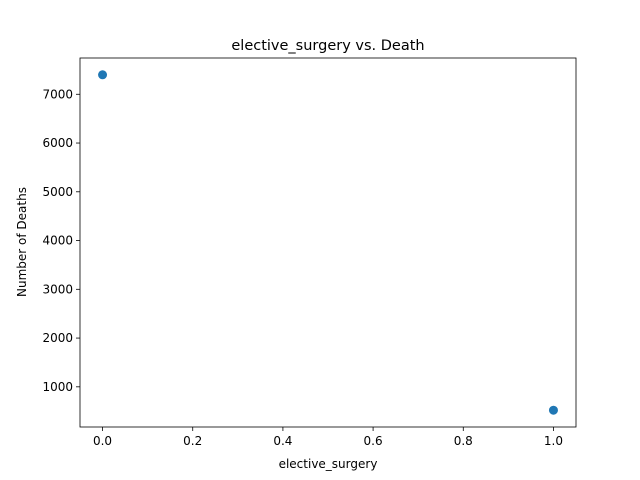 Image resolution: width=640 pixels, height=480 pixels. What do you see at coordinates (22, 242) in the screenshot?
I see `y-axis-label: Number of Deaths` at bounding box center [22, 242].